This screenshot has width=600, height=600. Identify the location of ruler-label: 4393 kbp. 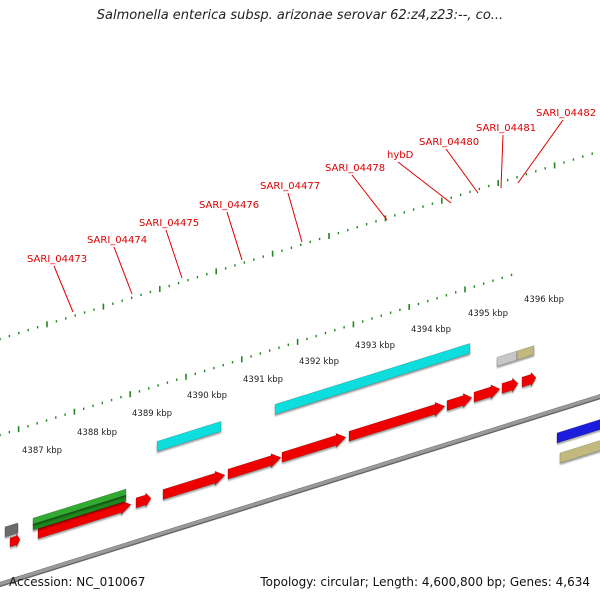
(375, 346).